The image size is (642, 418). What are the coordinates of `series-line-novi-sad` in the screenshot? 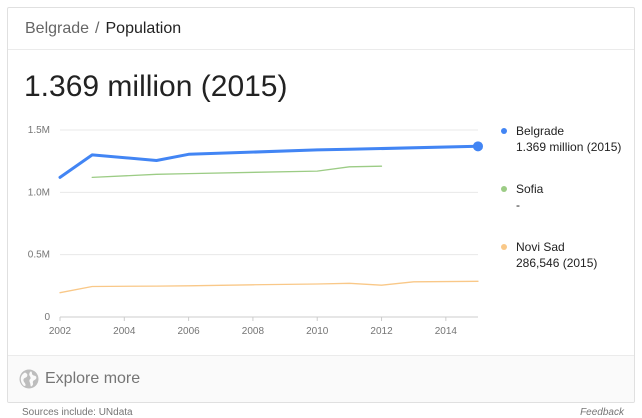 It's located at (269, 287).